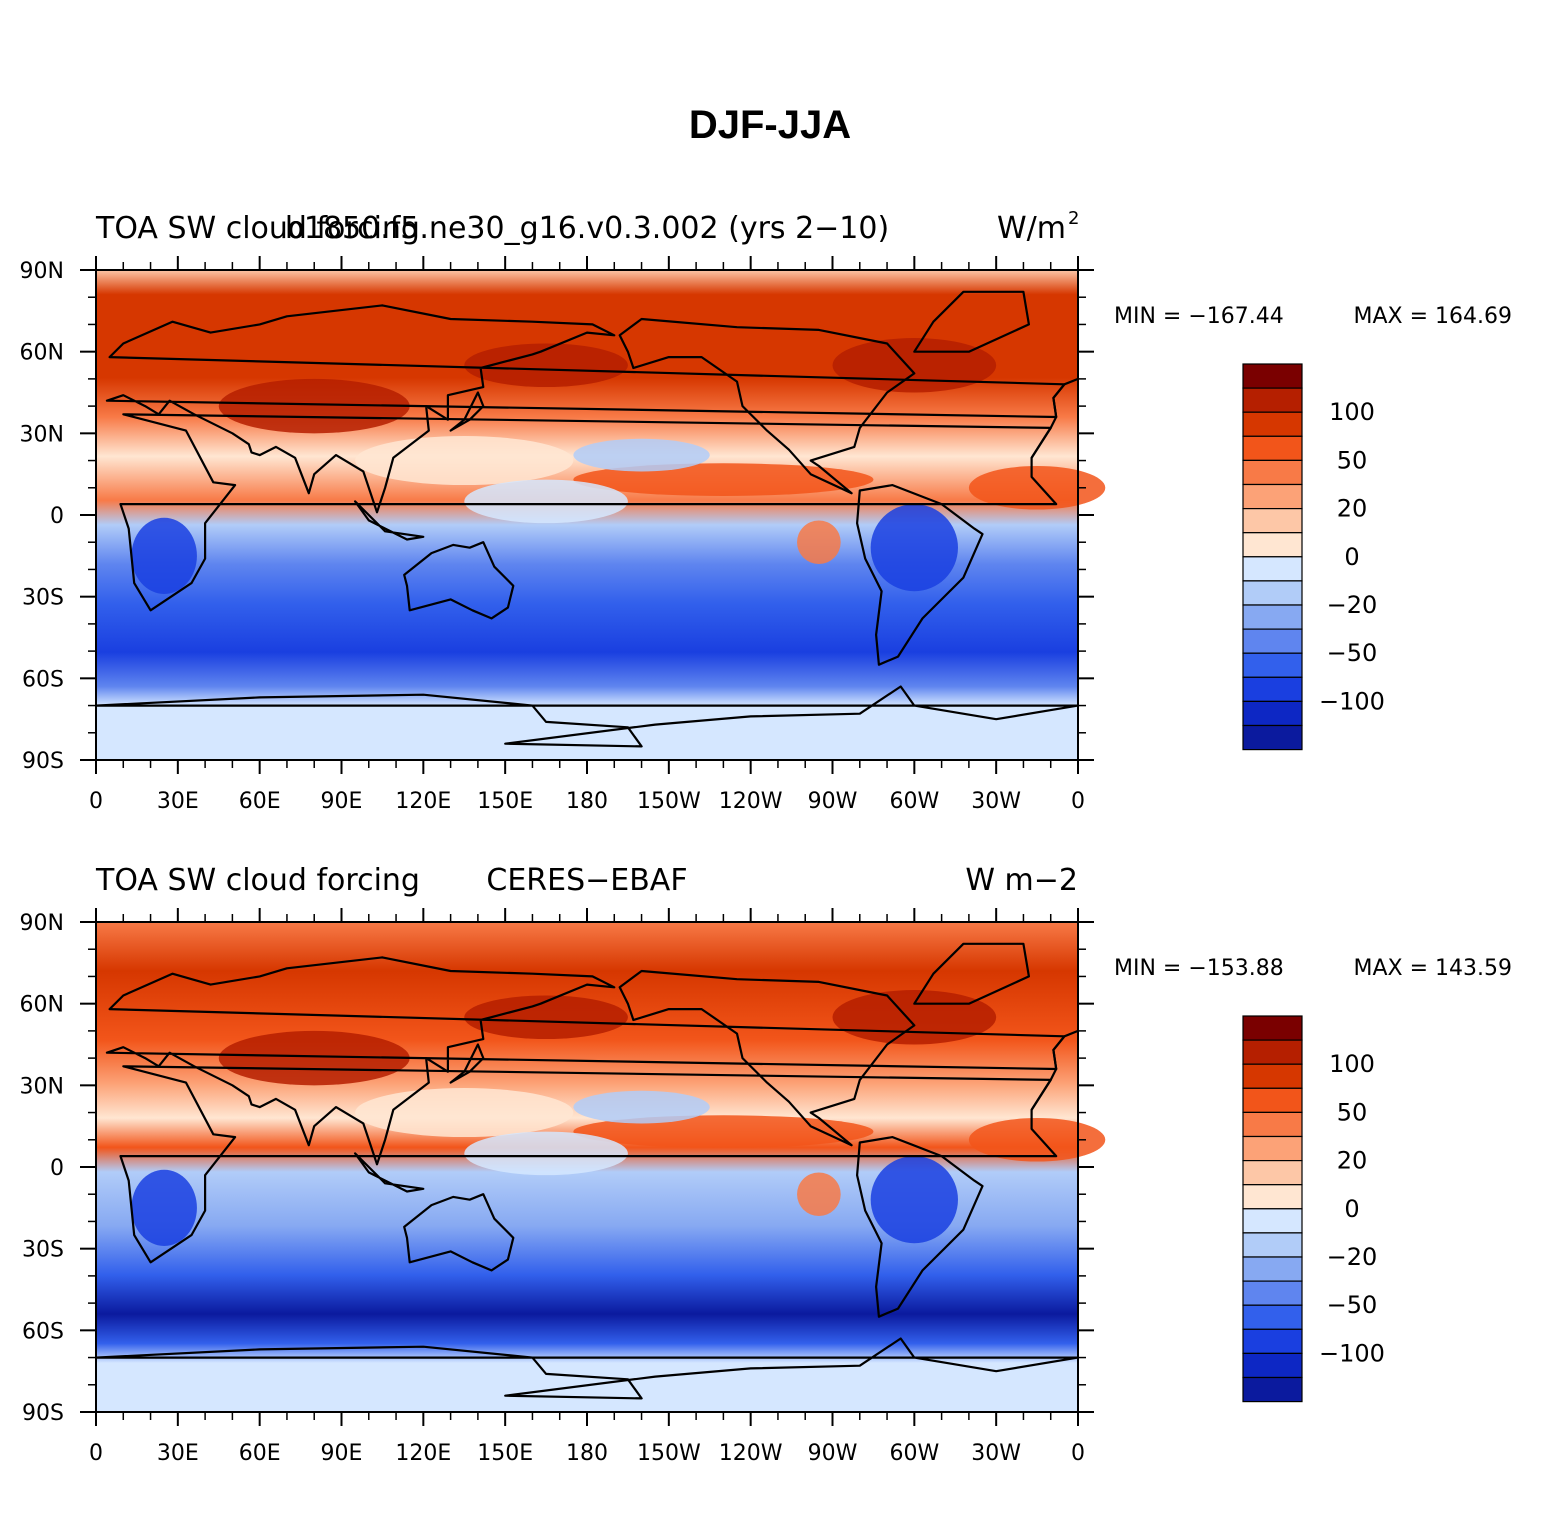 The image size is (1541, 1538). Describe the element at coordinates (43, 679) in the screenshot. I see `y-tick-label: 60S` at that location.